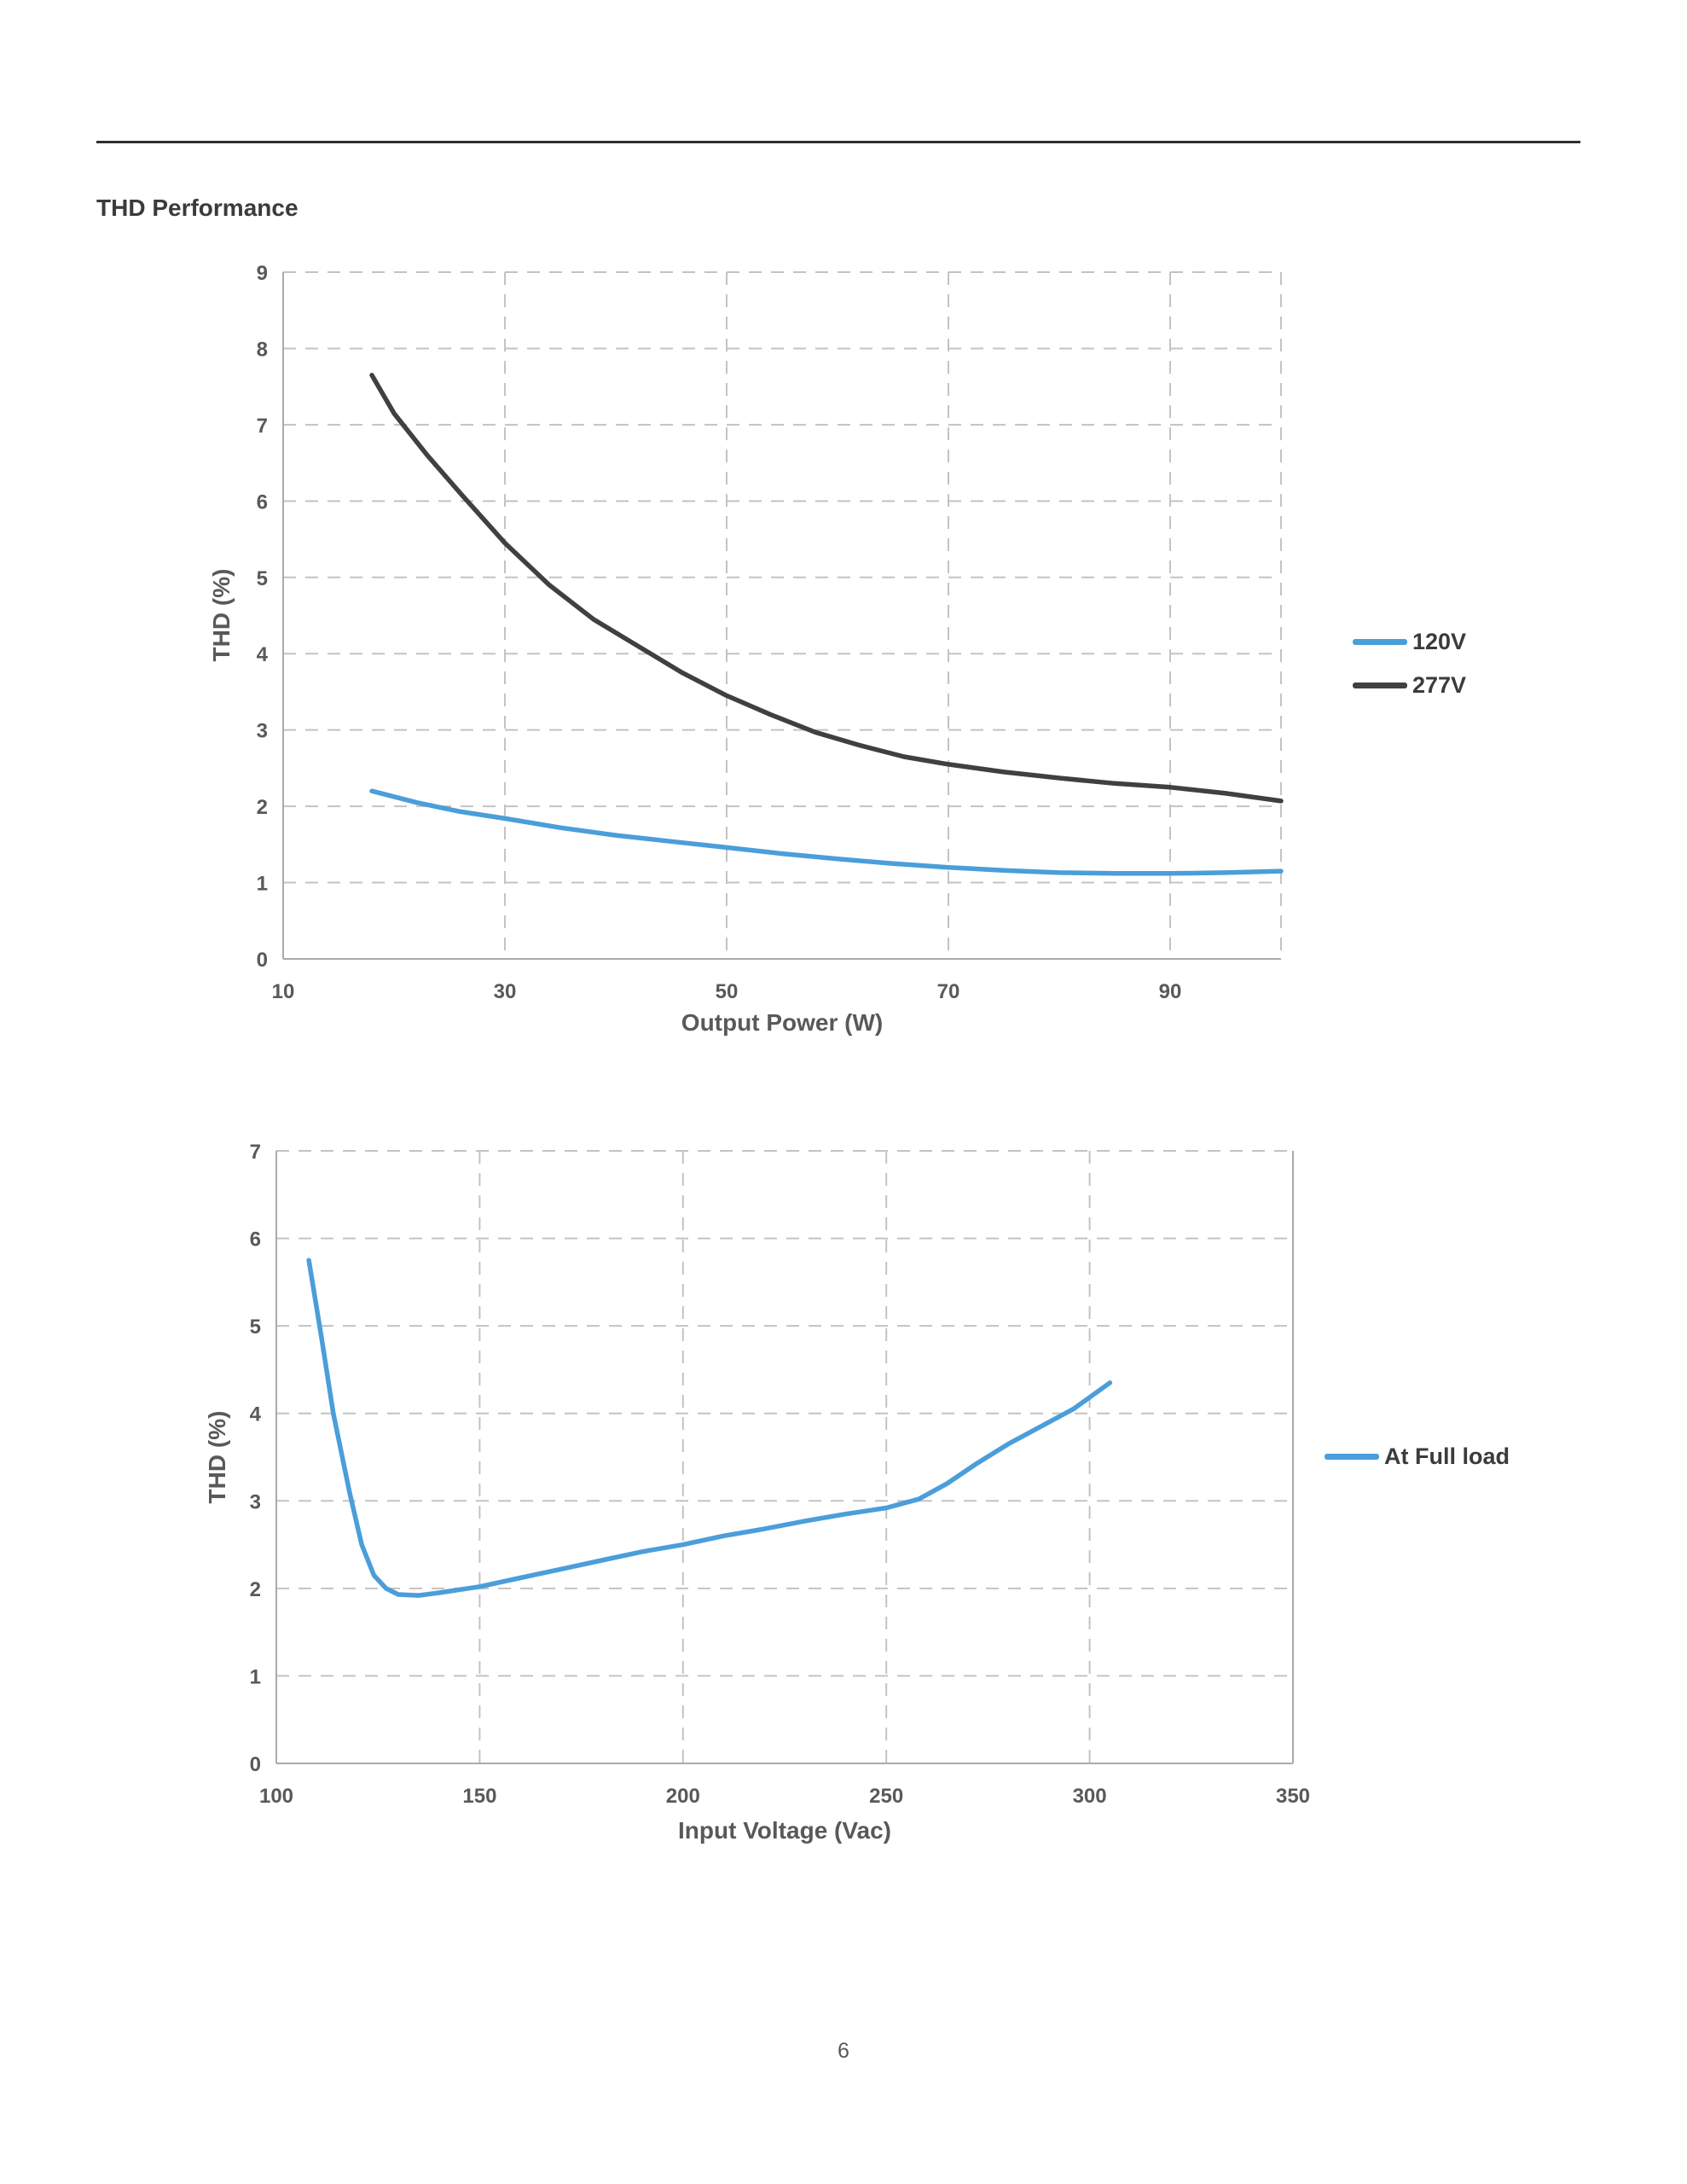  I want to click on x-tick-label: 300, so click(1090, 1796).